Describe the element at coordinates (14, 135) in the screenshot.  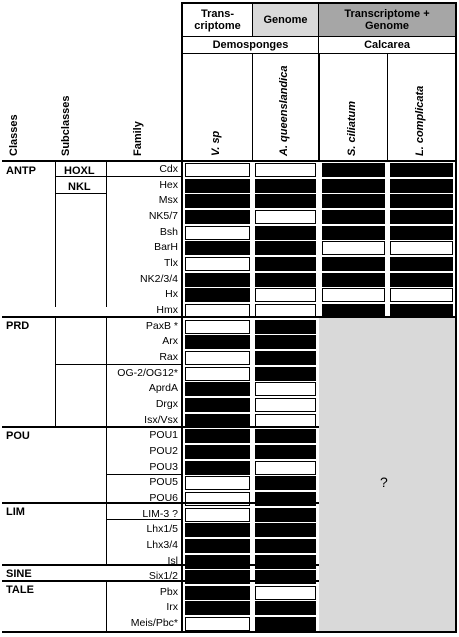
I see `column-label-classes: Classes` at that location.